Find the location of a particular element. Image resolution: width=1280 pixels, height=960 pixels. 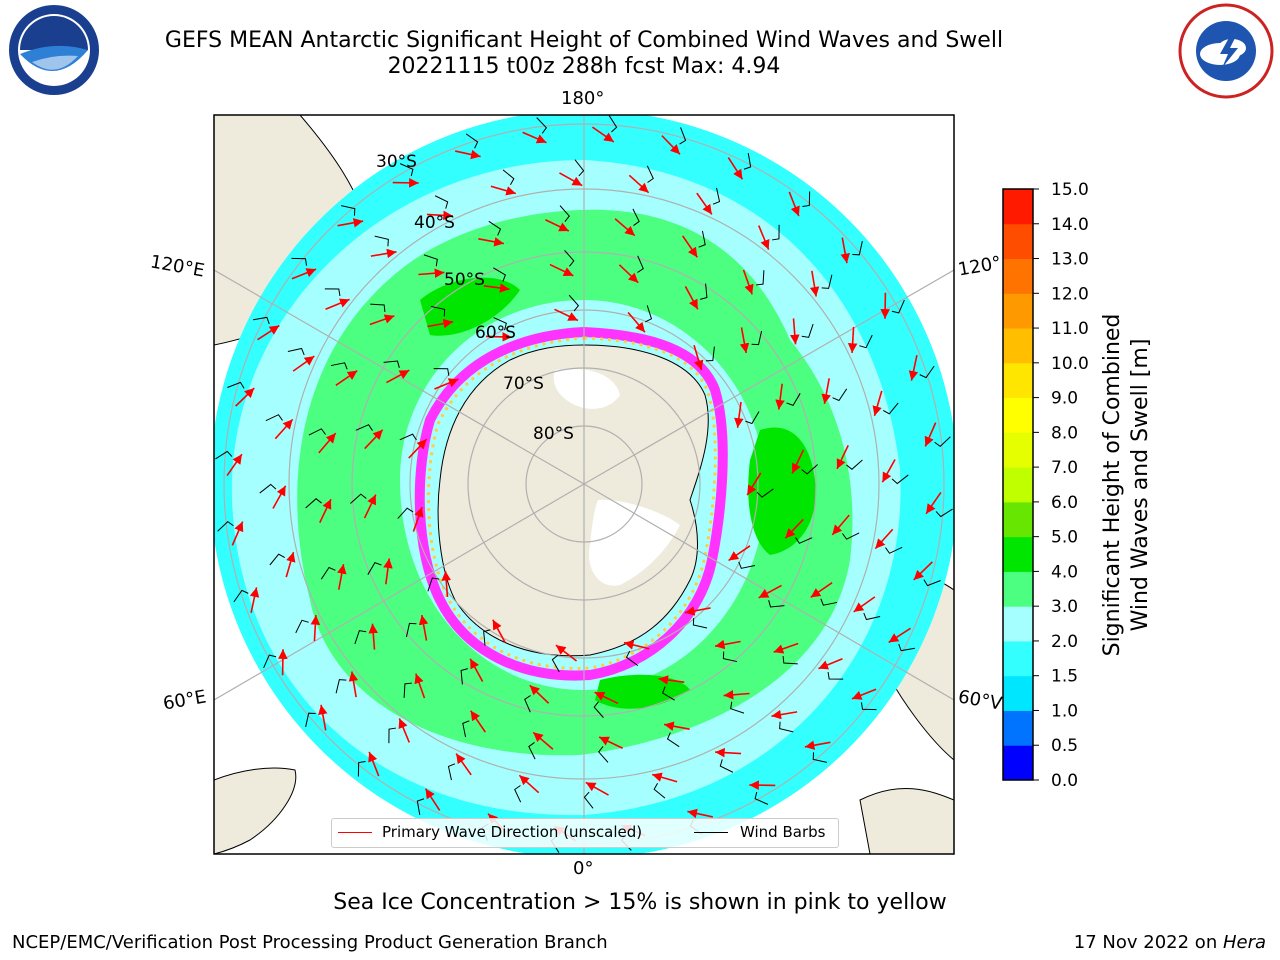

colorbar-tick-label: 10.0 is located at coordinates (1070, 364).